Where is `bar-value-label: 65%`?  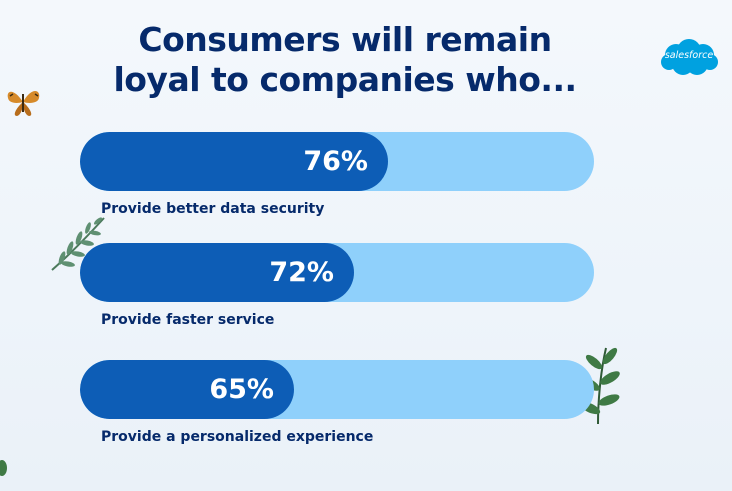
bar-value-label: 65% is located at coordinates (241, 389).